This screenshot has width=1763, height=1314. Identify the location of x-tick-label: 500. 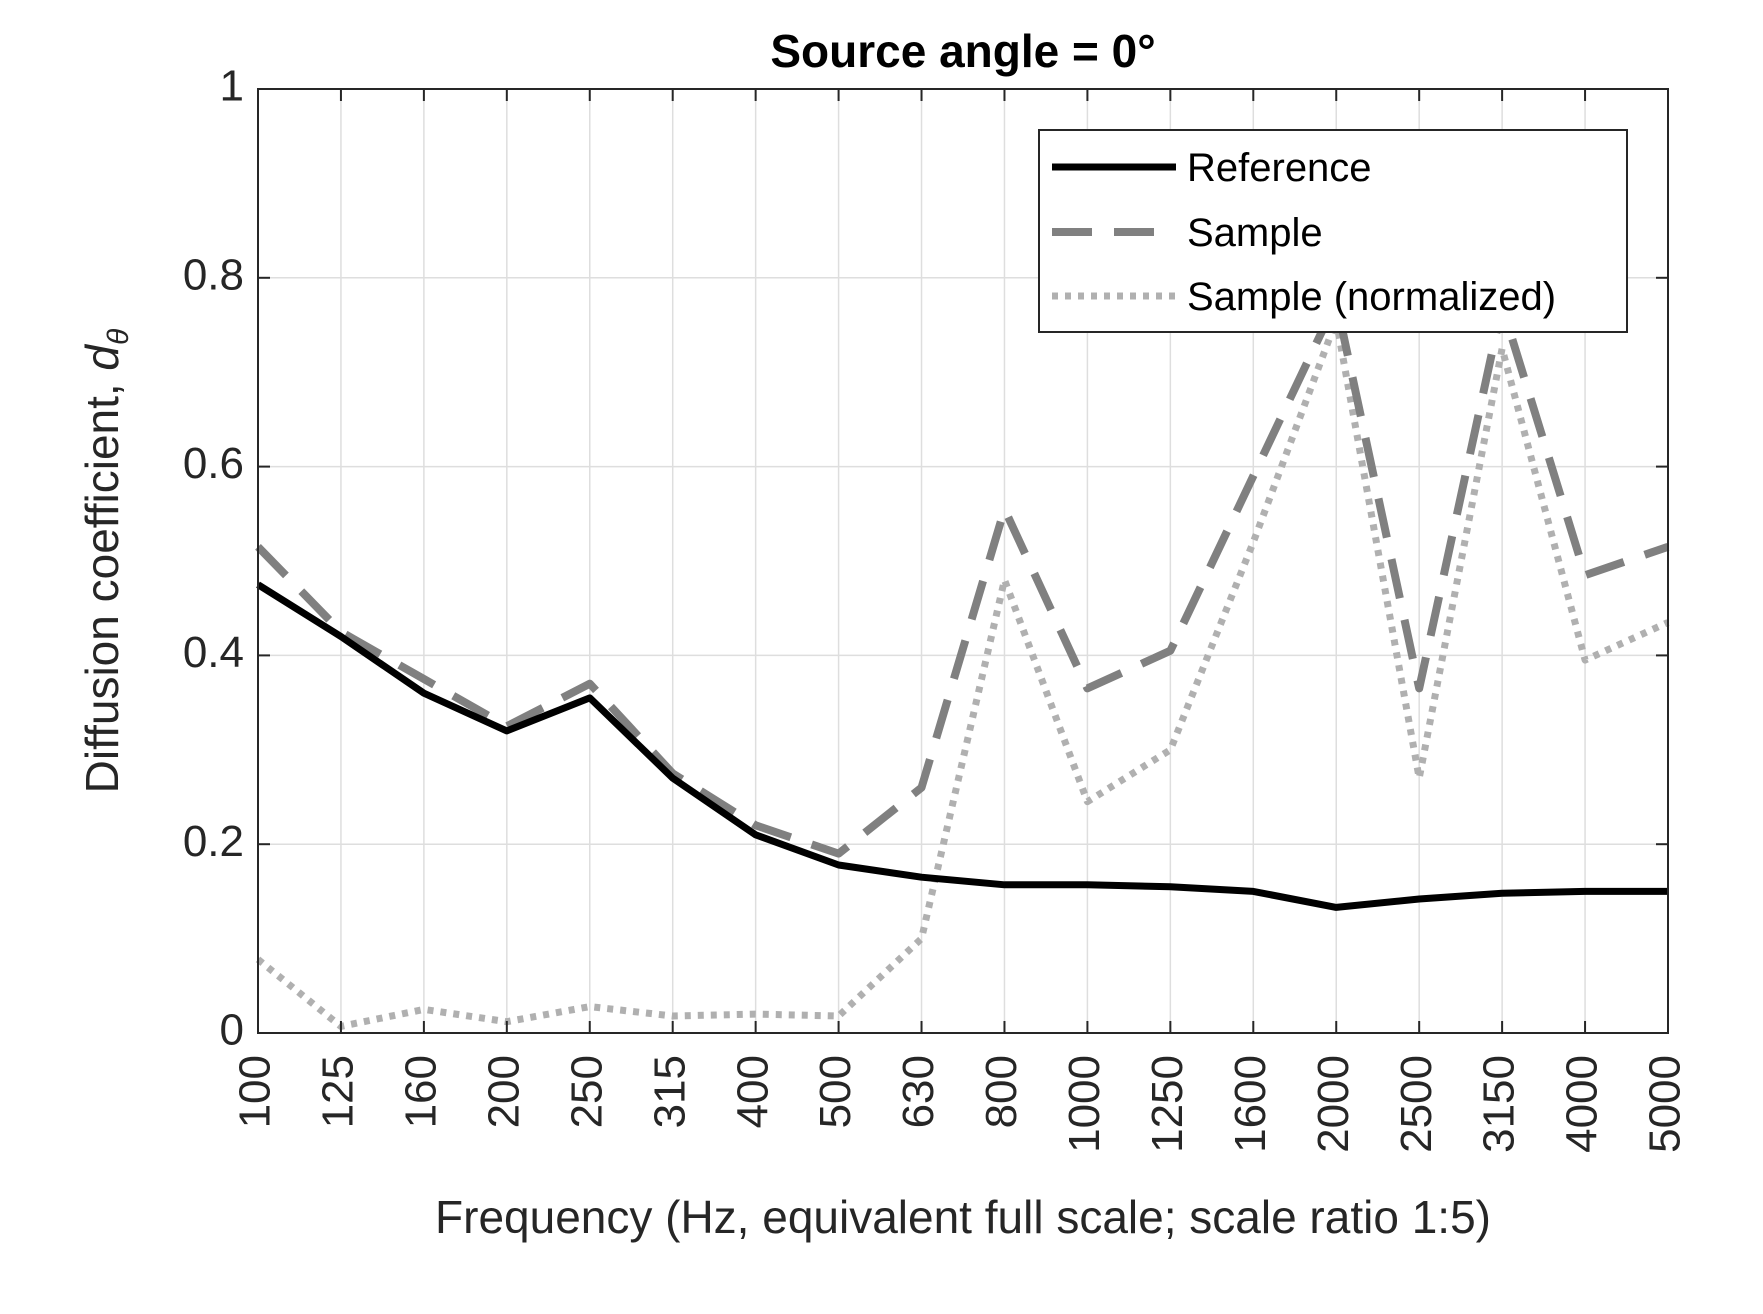
(835, 1091).